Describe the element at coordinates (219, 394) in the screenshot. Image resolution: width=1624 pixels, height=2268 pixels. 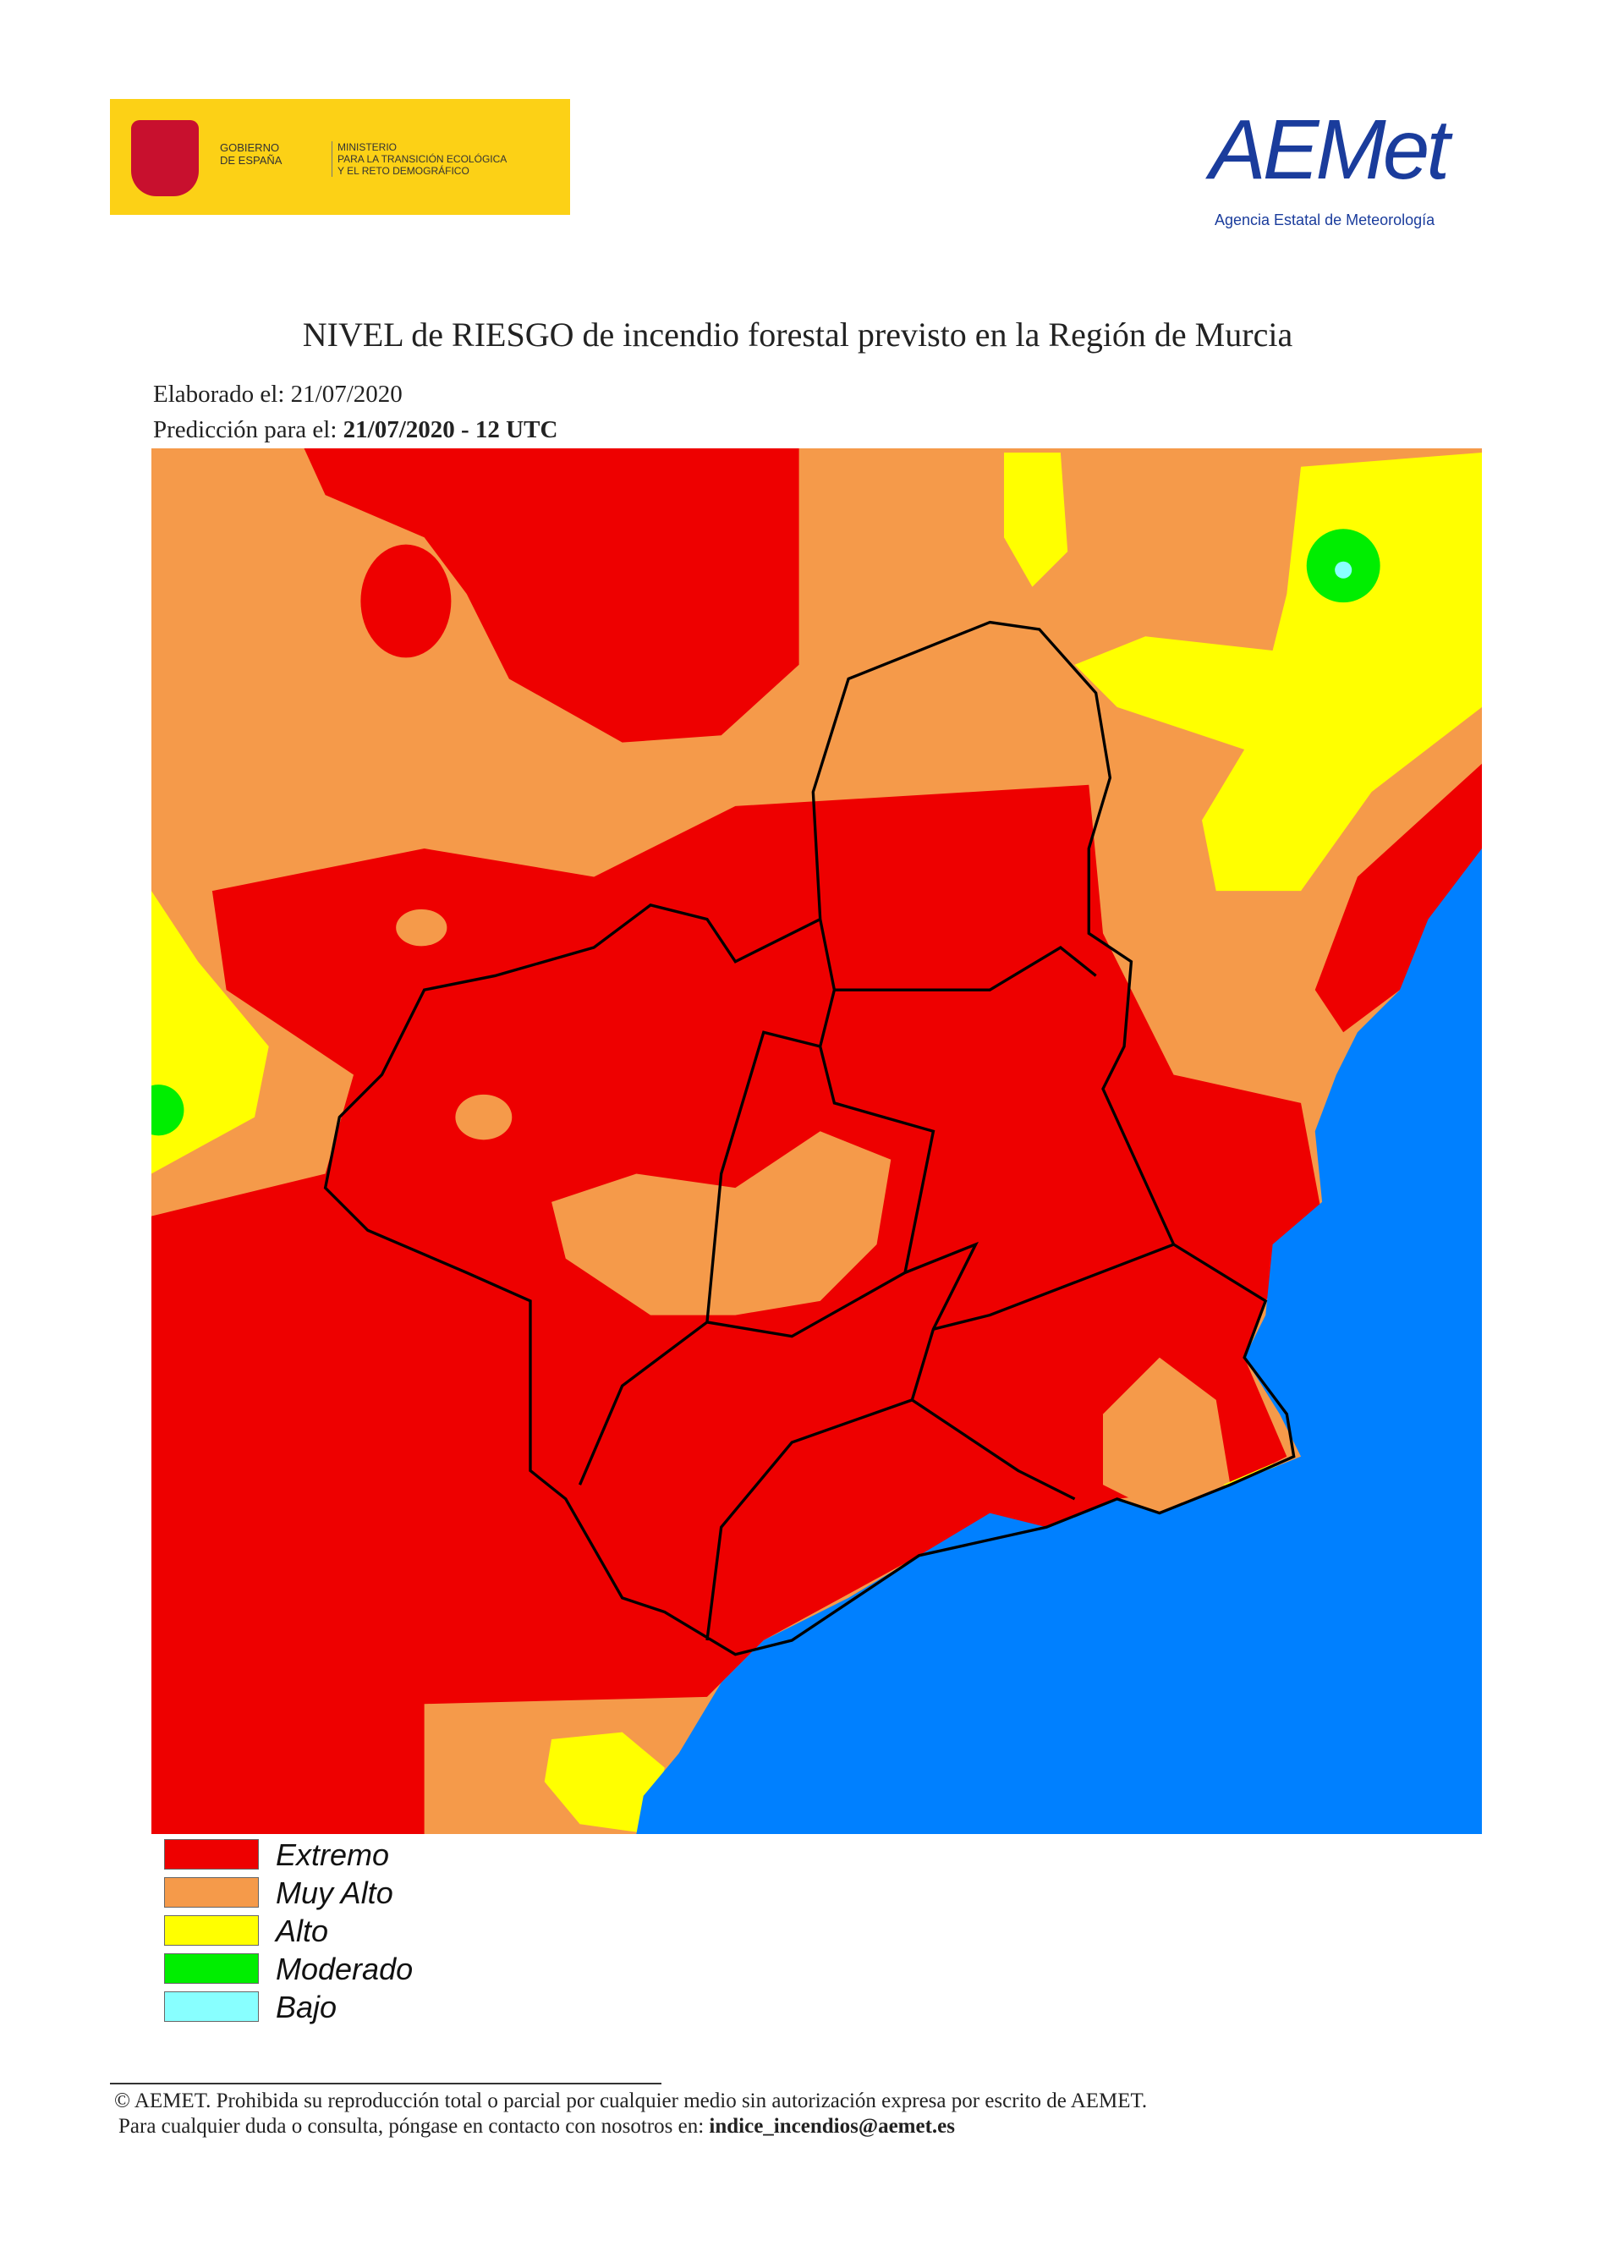
I see `label: Elaborado el:` at that location.